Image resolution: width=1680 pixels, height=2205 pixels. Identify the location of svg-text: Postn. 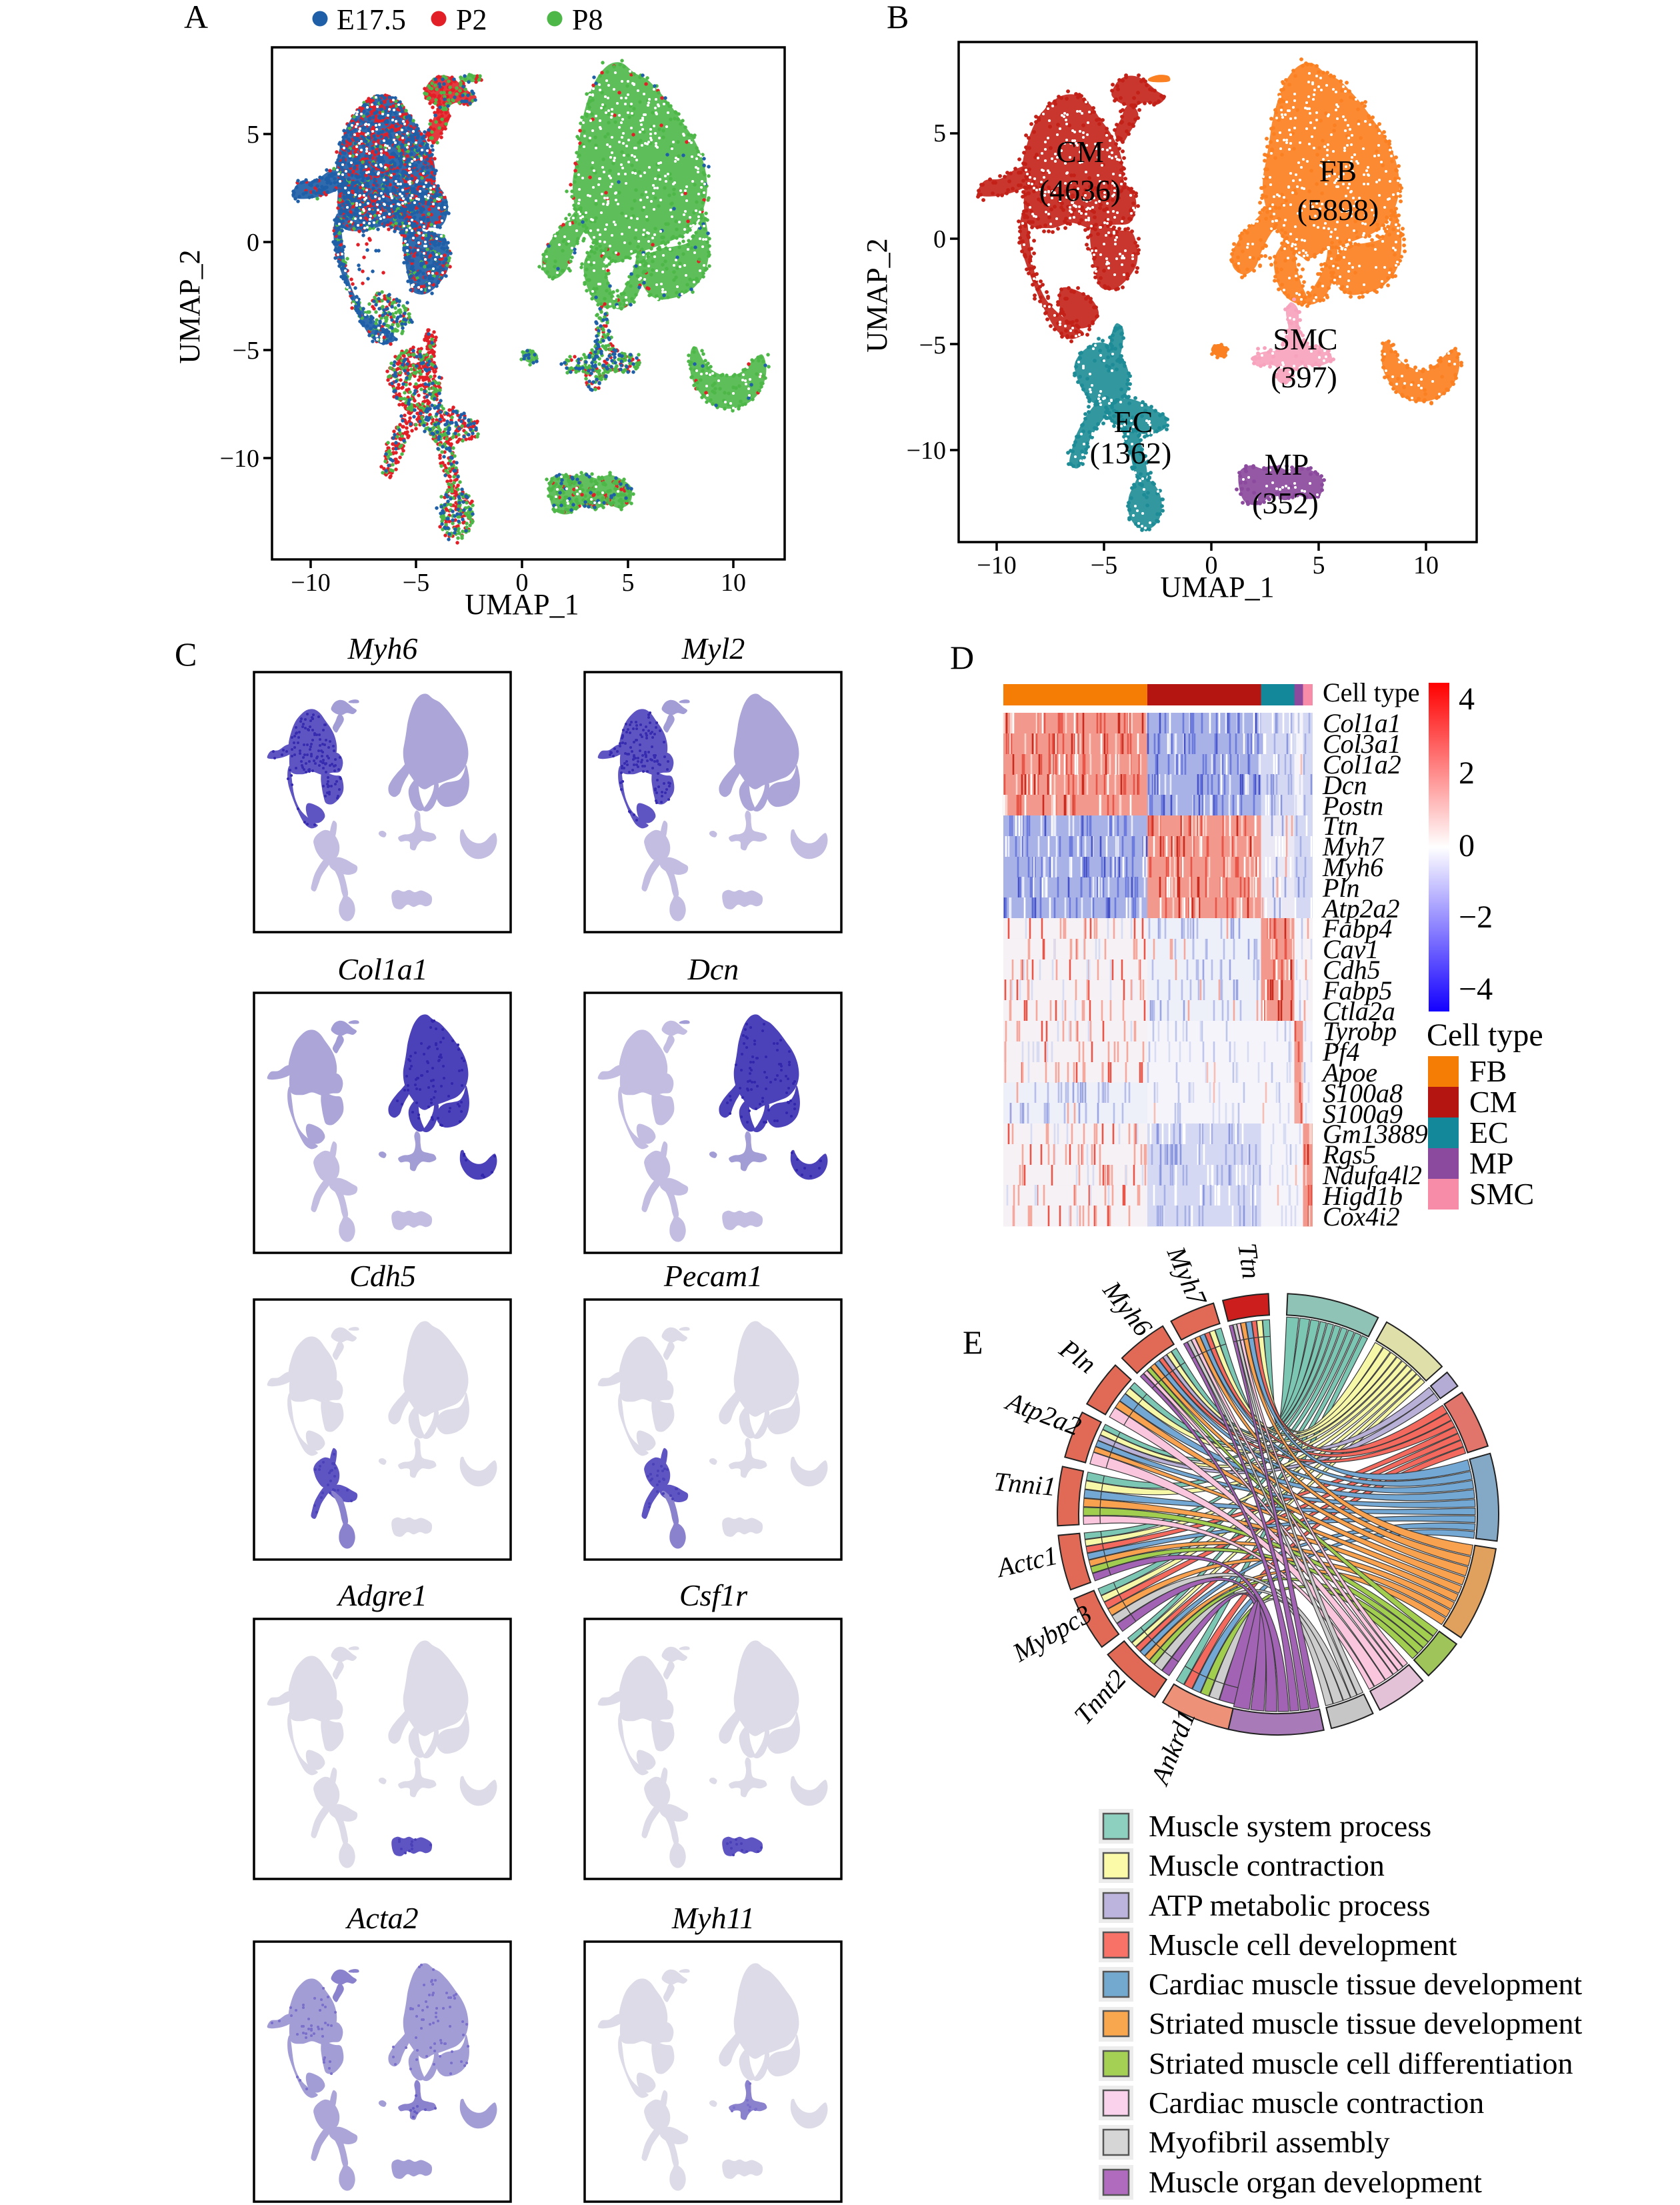
(1352, 806).